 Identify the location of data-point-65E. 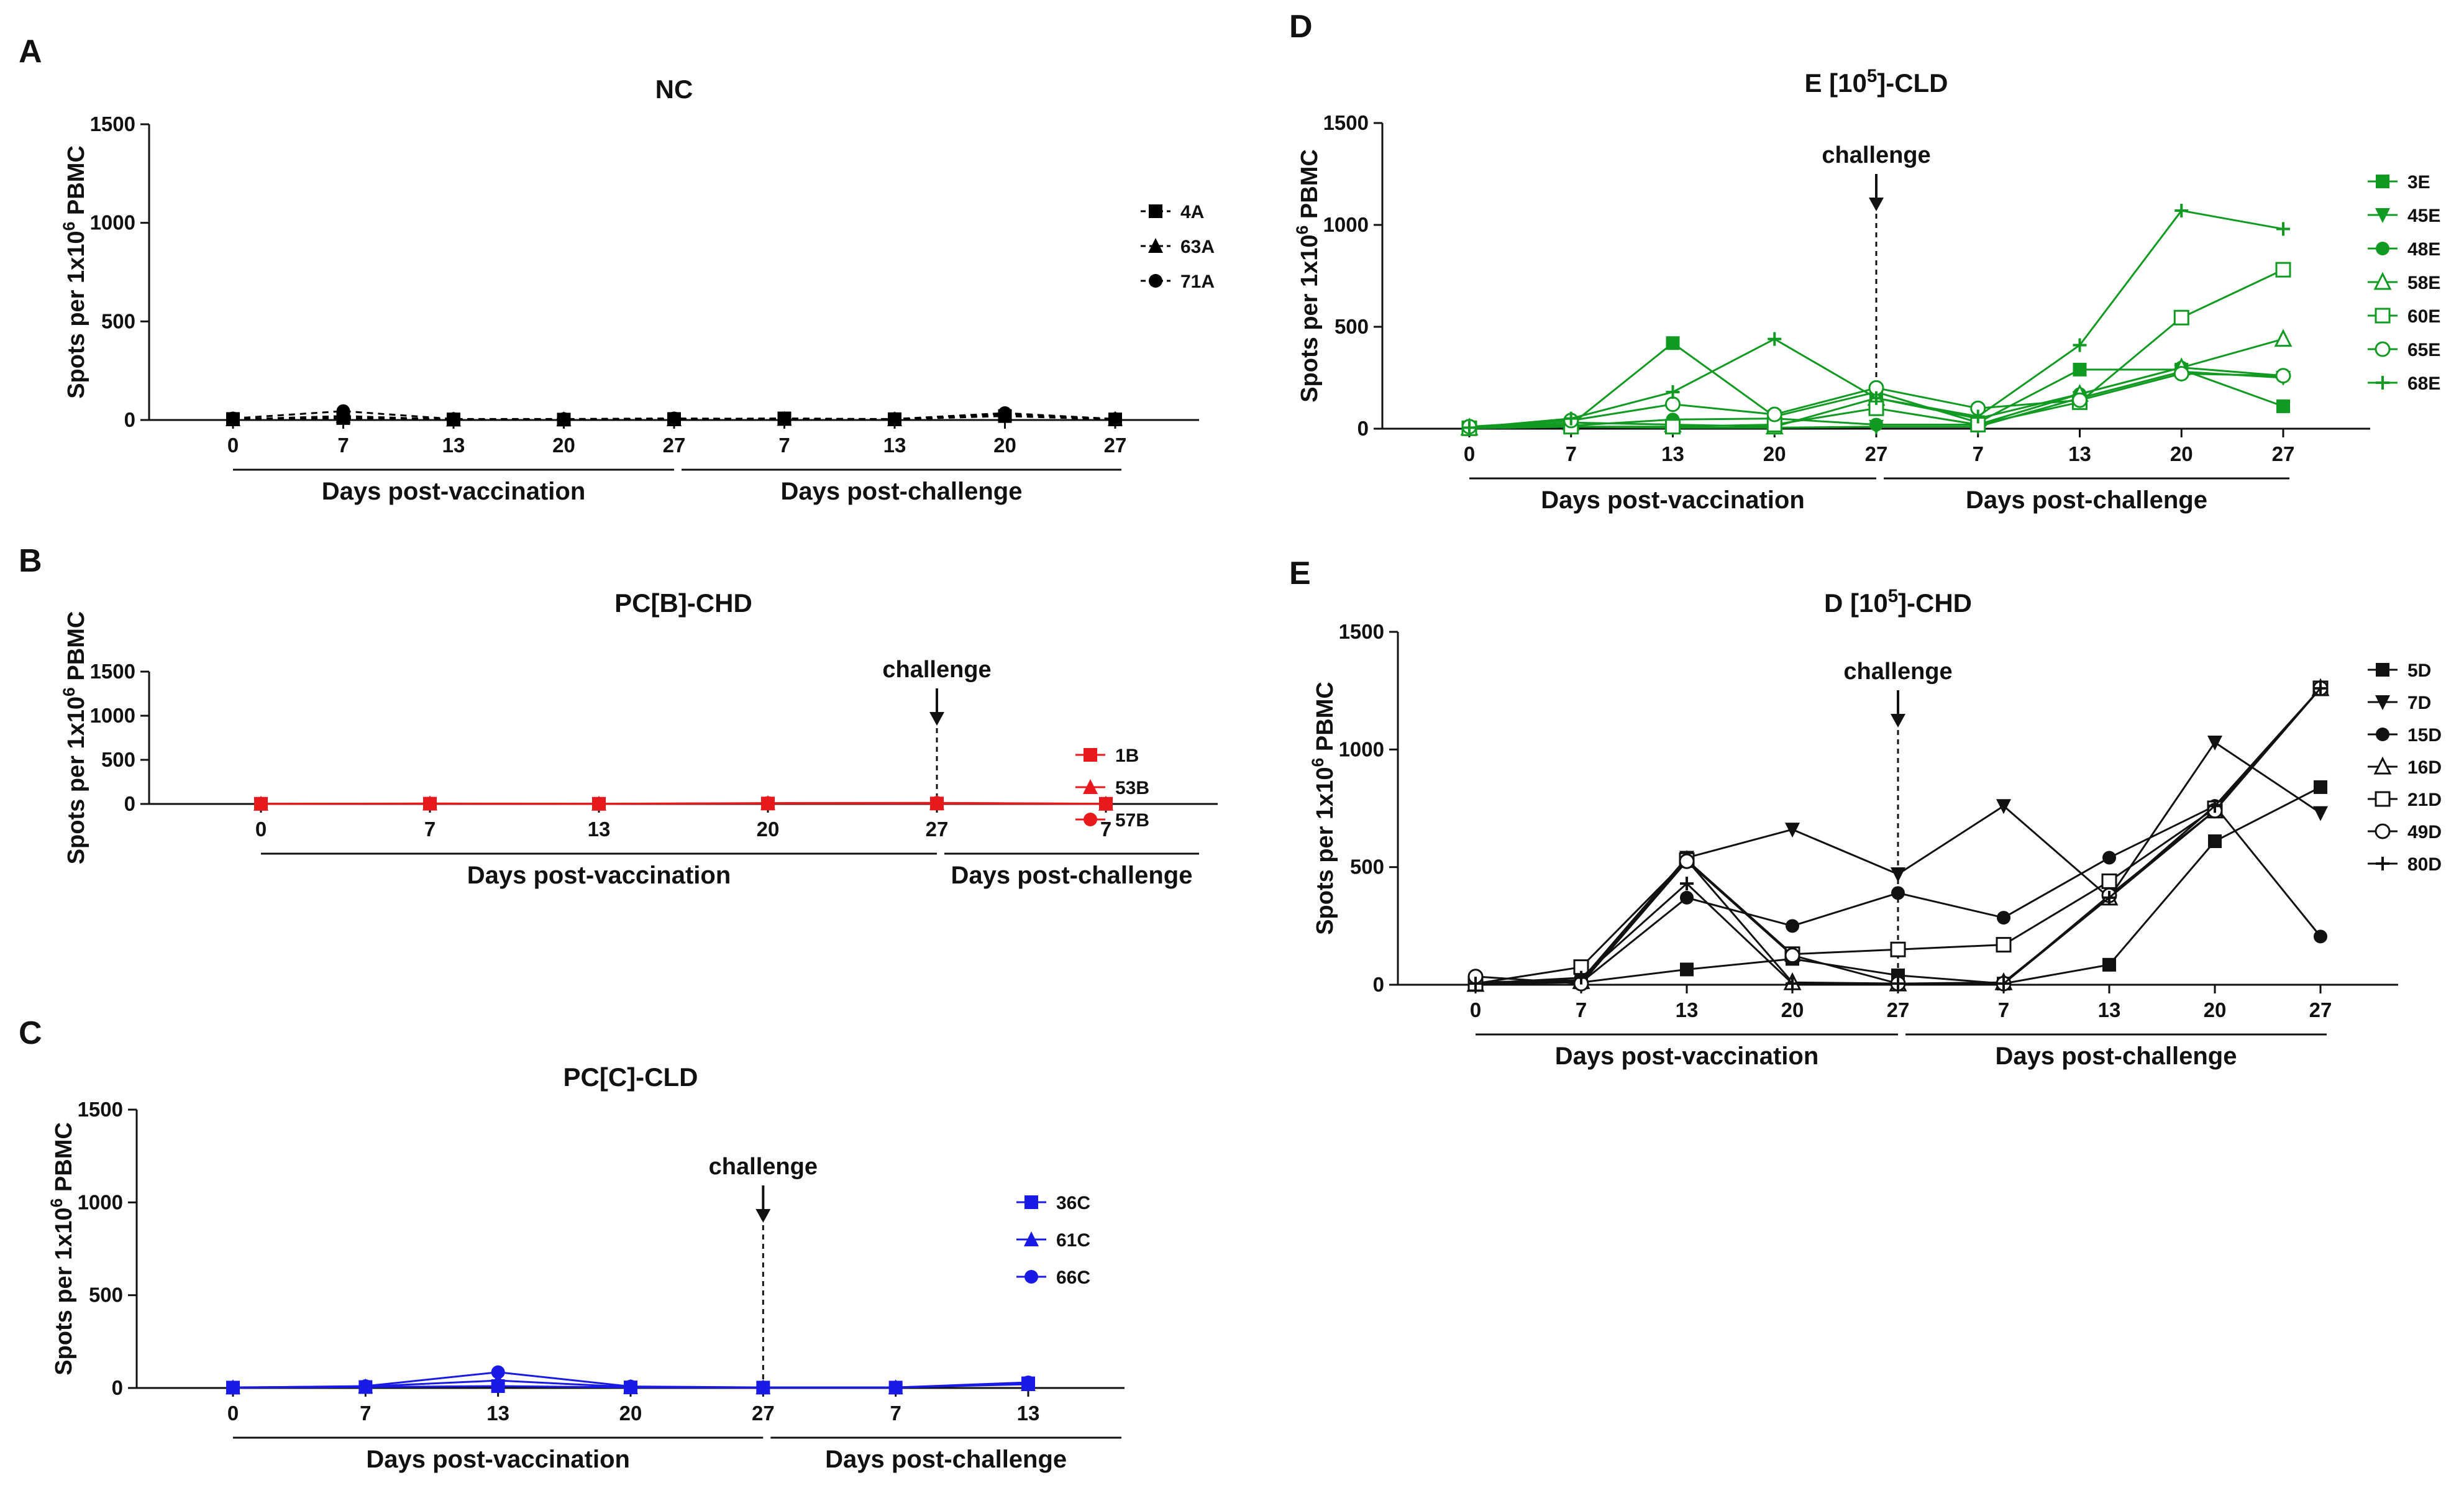
(2181, 373).